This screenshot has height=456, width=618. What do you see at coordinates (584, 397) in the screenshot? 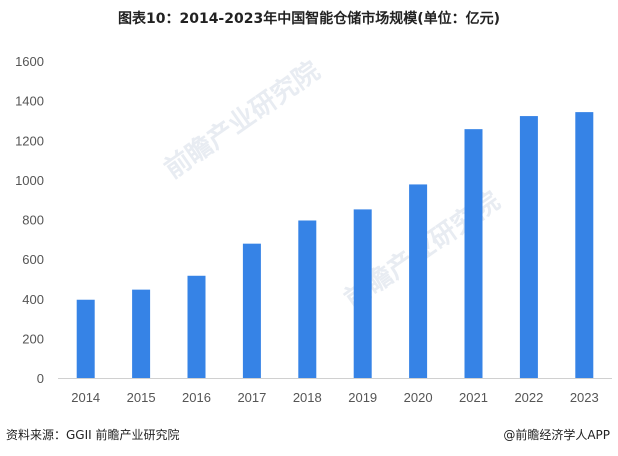
I see `x-tick-label: 2023` at bounding box center [584, 397].